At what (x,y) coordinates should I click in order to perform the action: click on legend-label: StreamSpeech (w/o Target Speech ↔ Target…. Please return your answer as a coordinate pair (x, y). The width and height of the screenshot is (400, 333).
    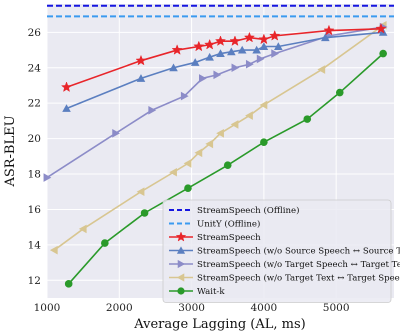
    Looking at the image, I should click on (298, 264).